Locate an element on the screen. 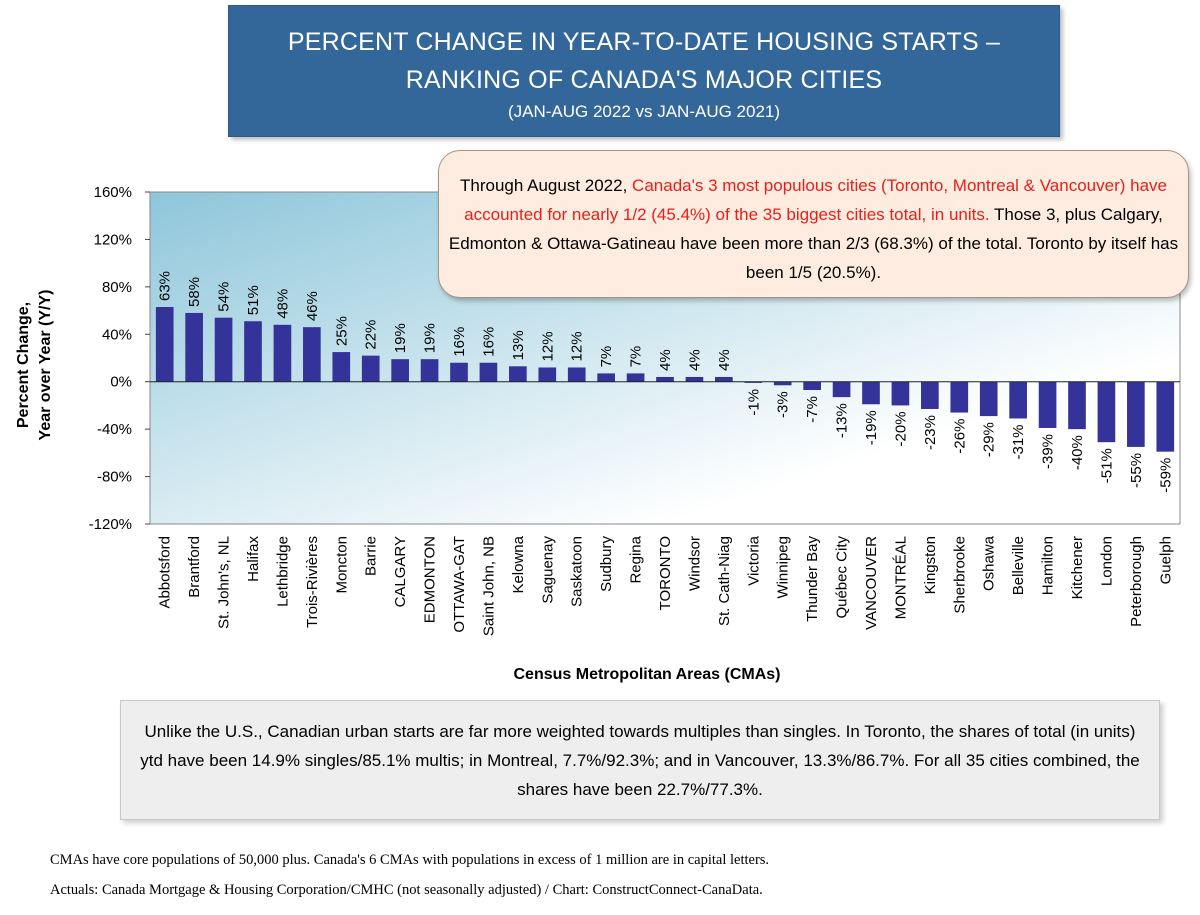  annotation-text-1: Through August 2022, is located at coordinates (546, 185).